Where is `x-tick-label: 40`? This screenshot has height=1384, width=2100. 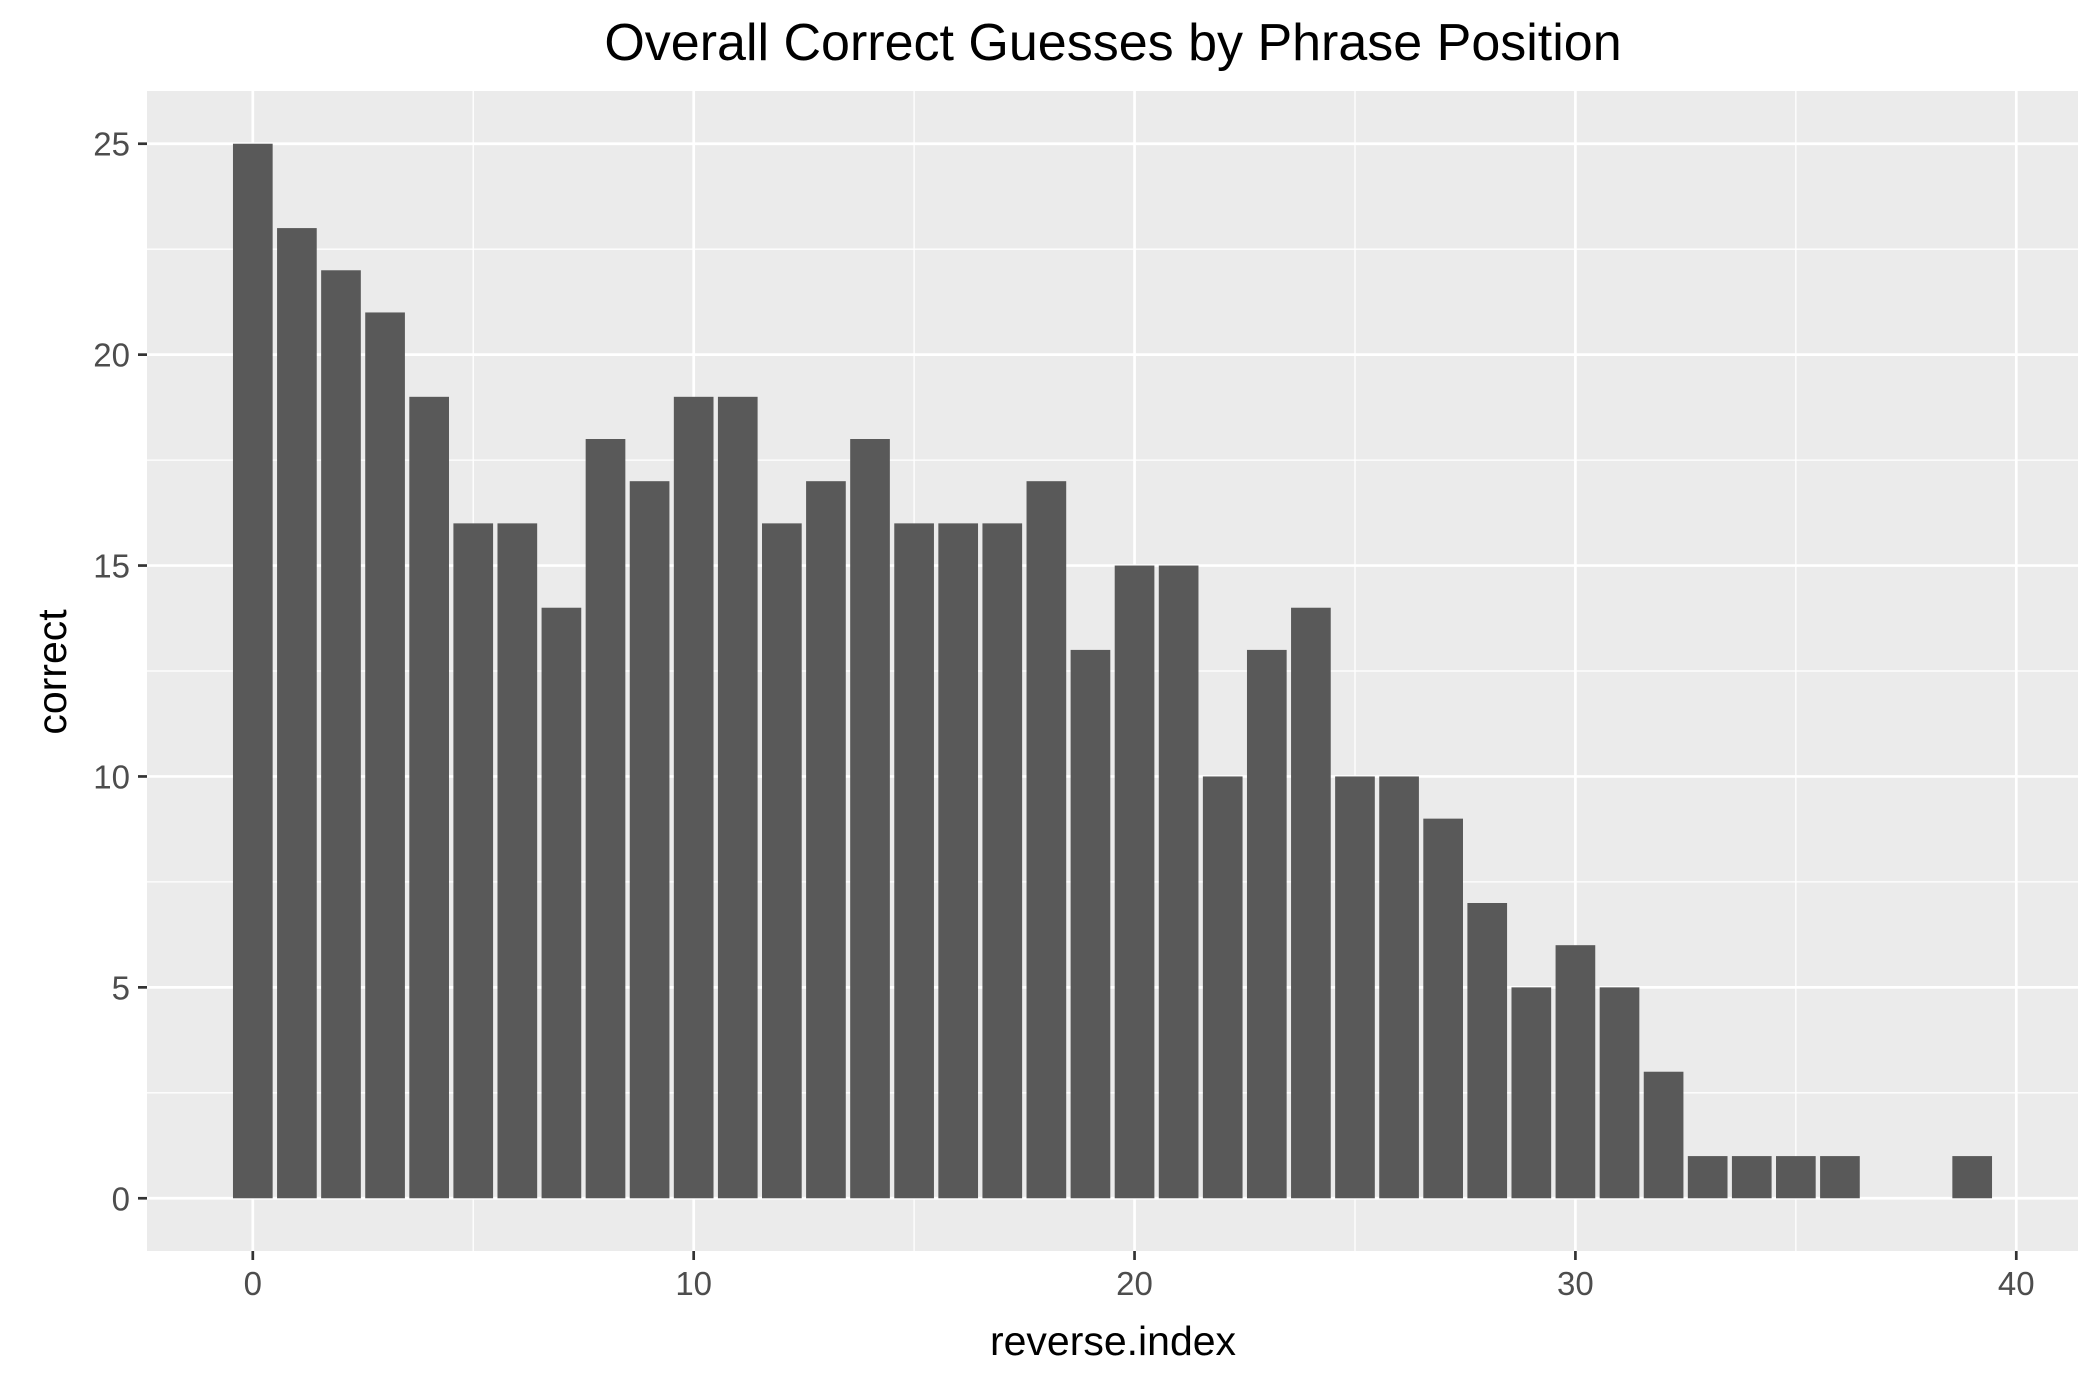
x-tick-label: 40 is located at coordinates (2016, 1283).